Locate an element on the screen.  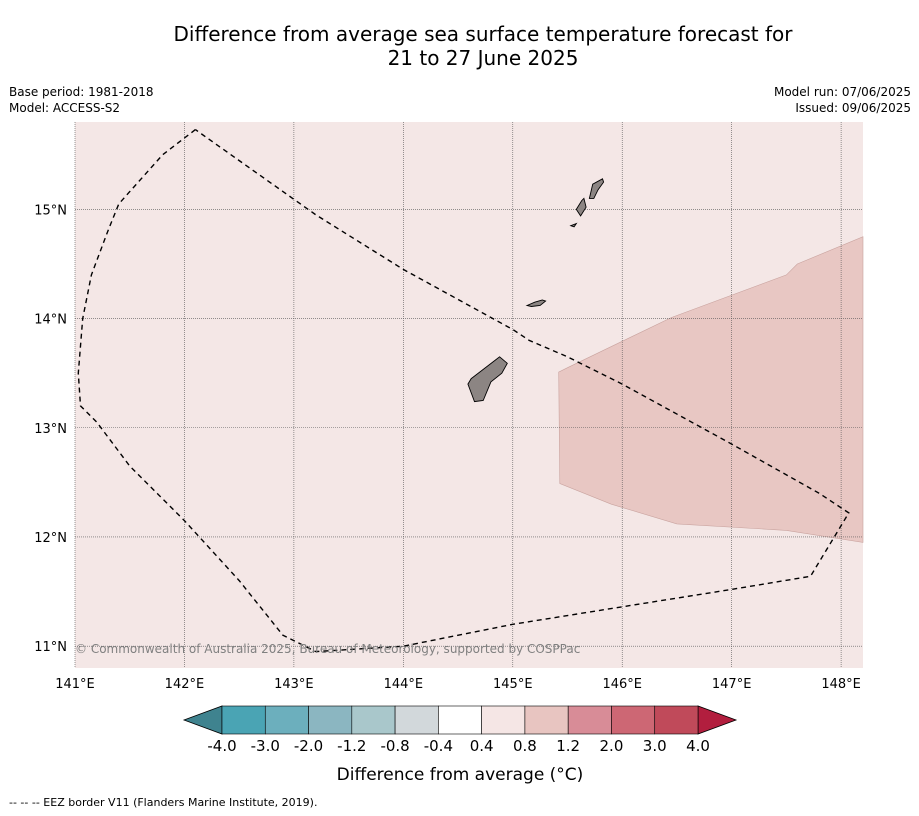
colorbar-tick-label: 4.0 is located at coordinates (698, 746).